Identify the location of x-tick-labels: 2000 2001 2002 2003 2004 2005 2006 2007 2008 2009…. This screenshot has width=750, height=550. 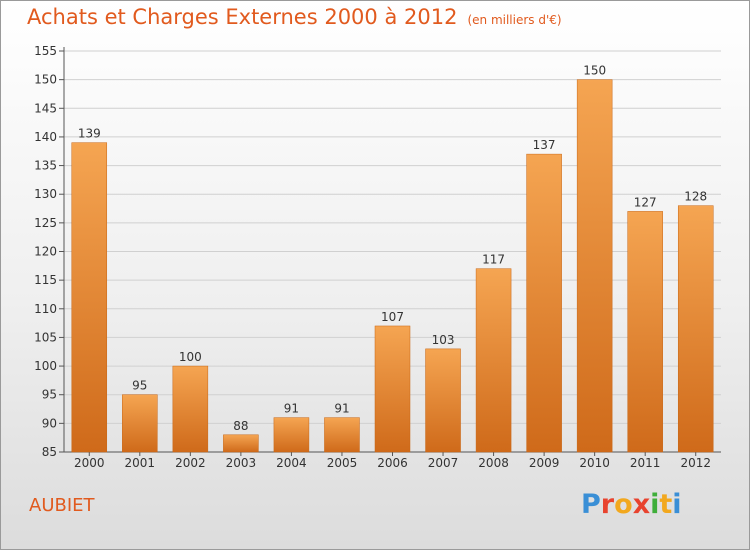
(392, 463).